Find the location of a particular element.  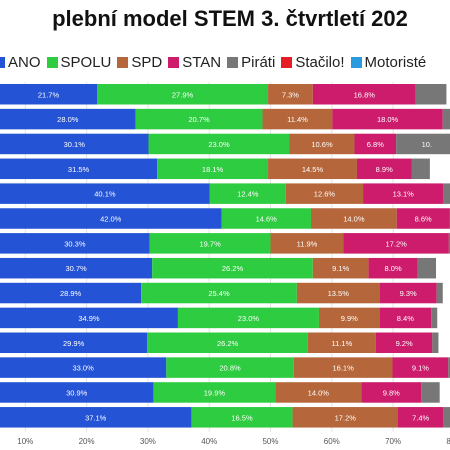

data-label: 7.4% is located at coordinates (420, 417).